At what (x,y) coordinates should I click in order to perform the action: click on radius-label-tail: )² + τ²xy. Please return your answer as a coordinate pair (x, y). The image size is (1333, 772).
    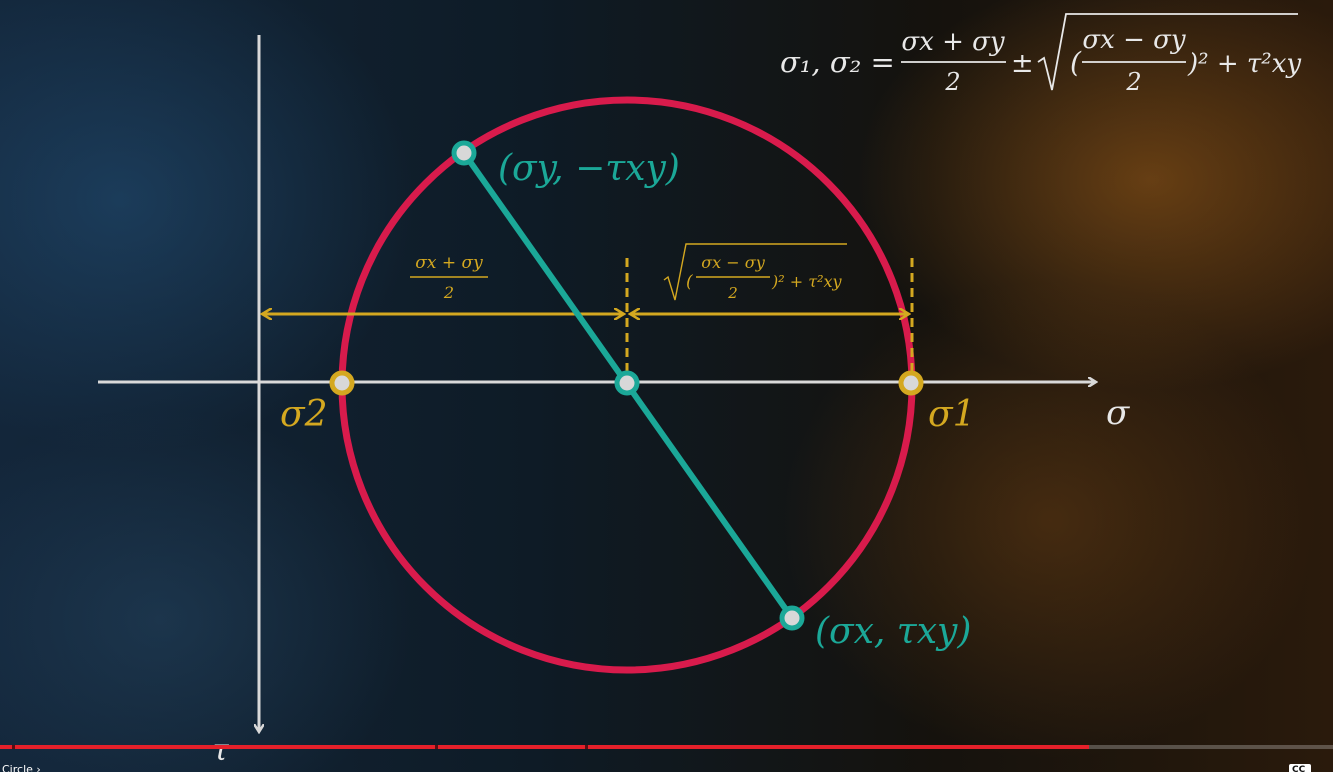
    Looking at the image, I should click on (807, 281).